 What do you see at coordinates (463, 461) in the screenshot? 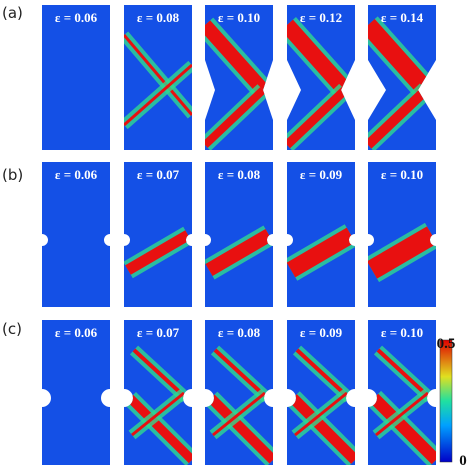
I see `colorbar-min: 0` at bounding box center [463, 461].